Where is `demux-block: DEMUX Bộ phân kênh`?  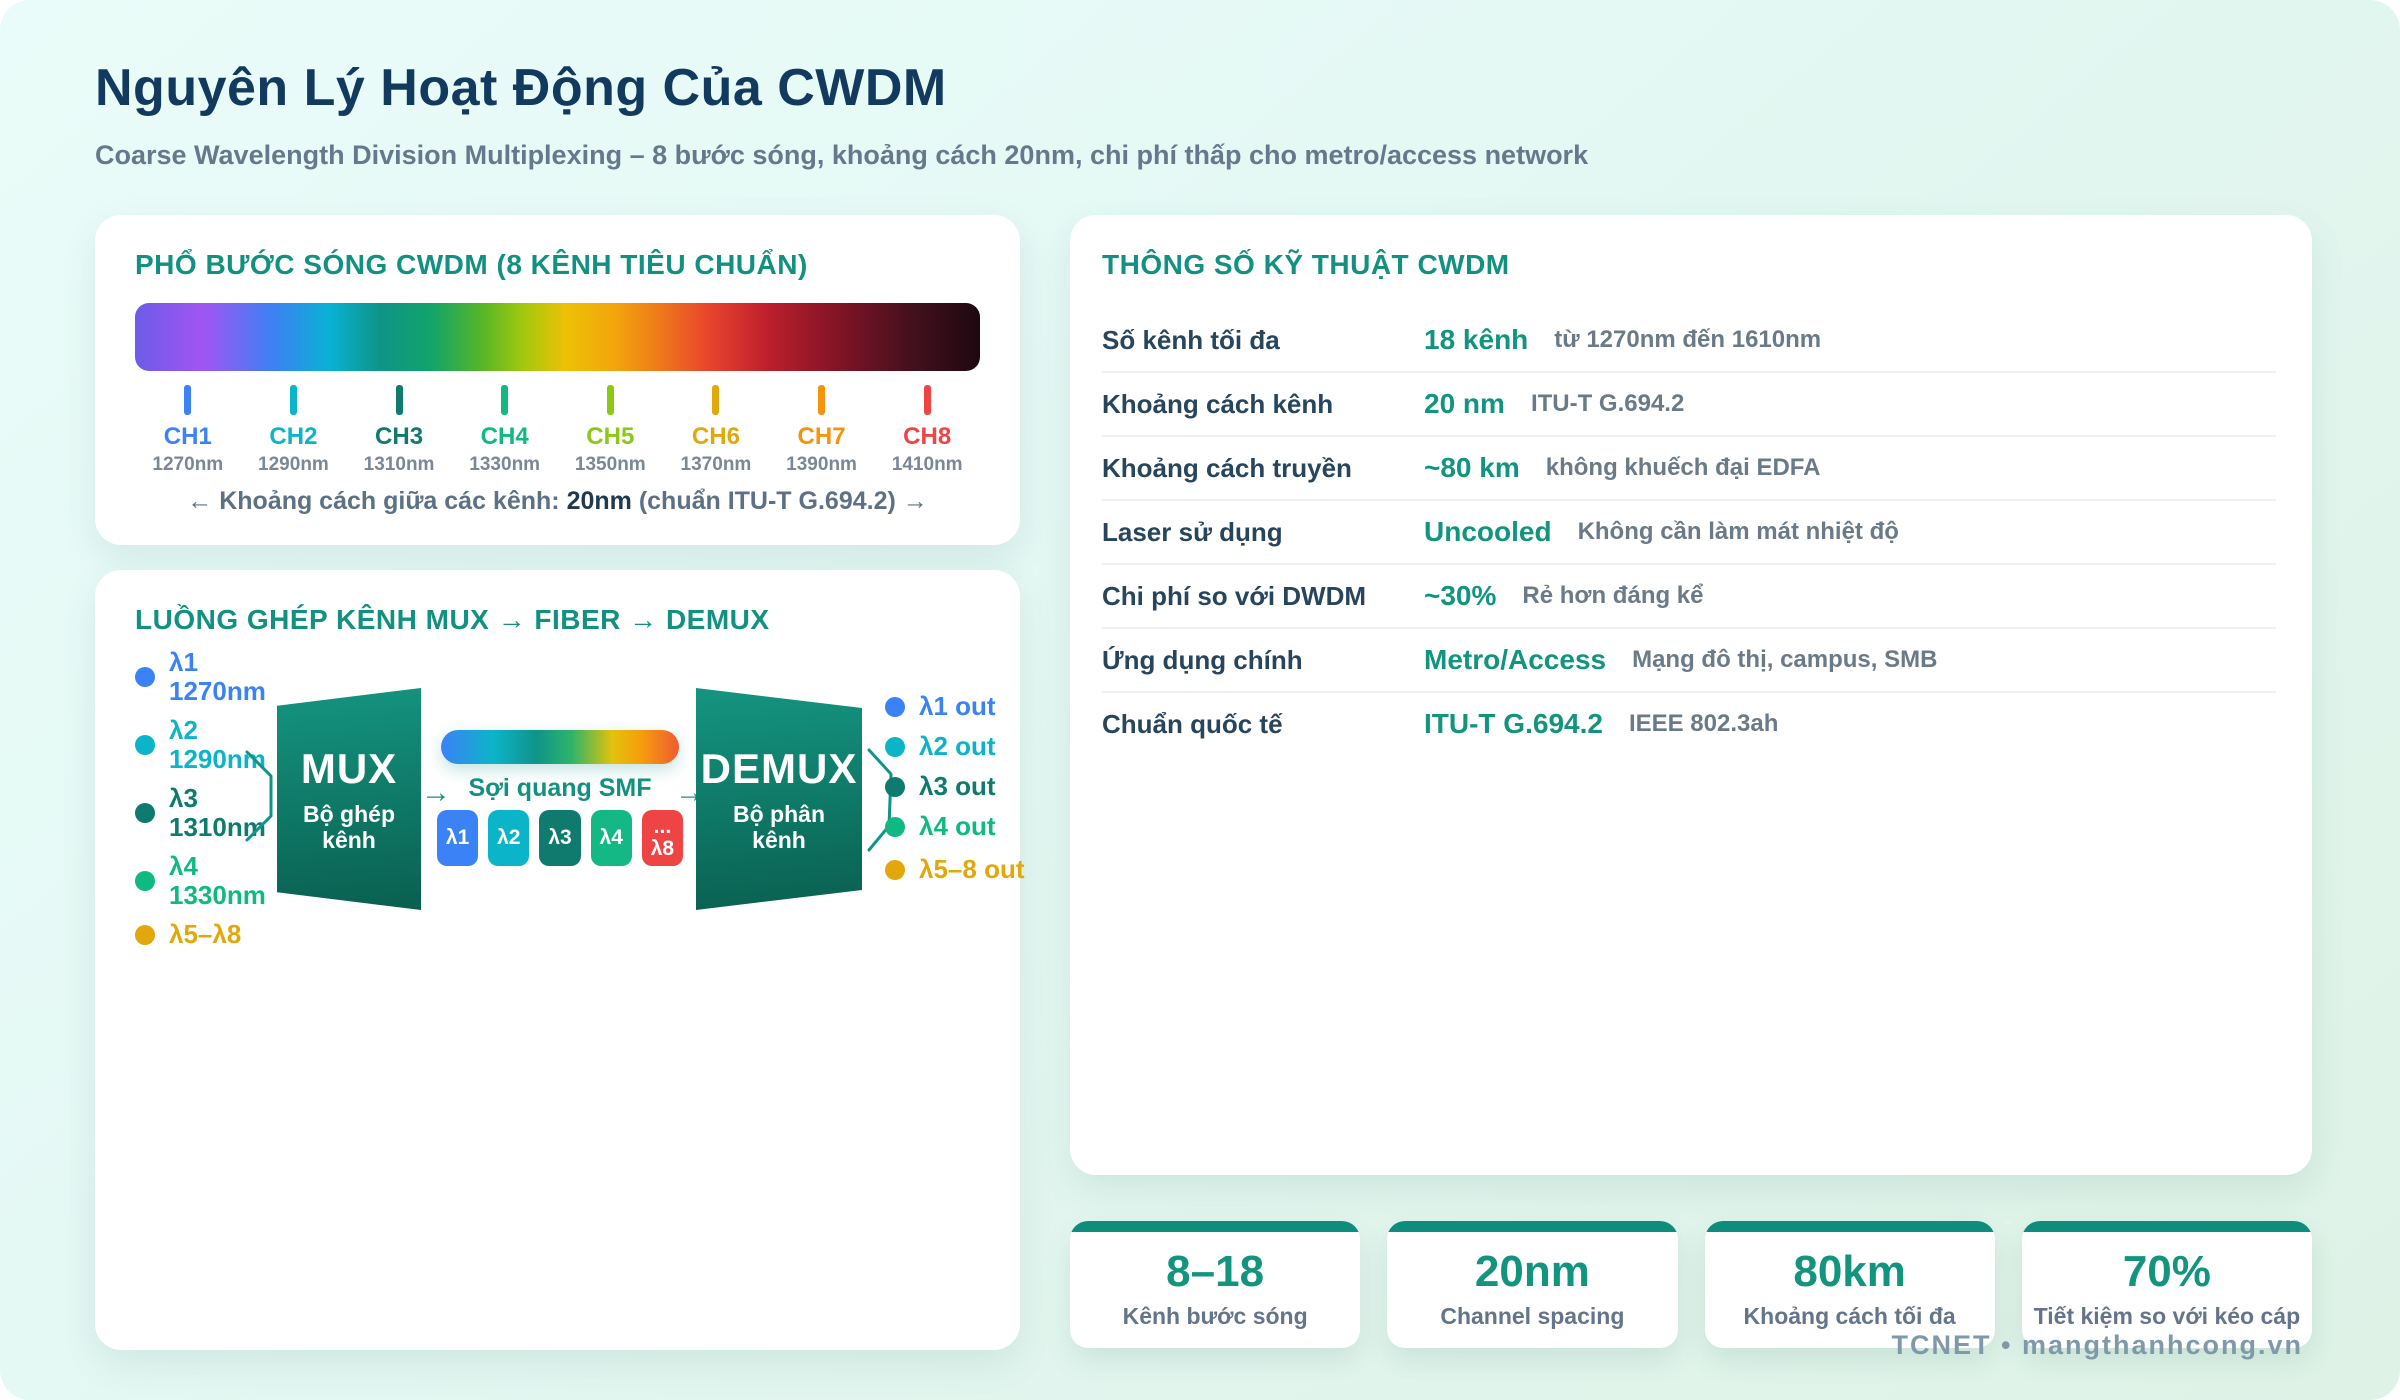
demux-block: DEMUX Bộ phân kênh is located at coordinates (779, 799).